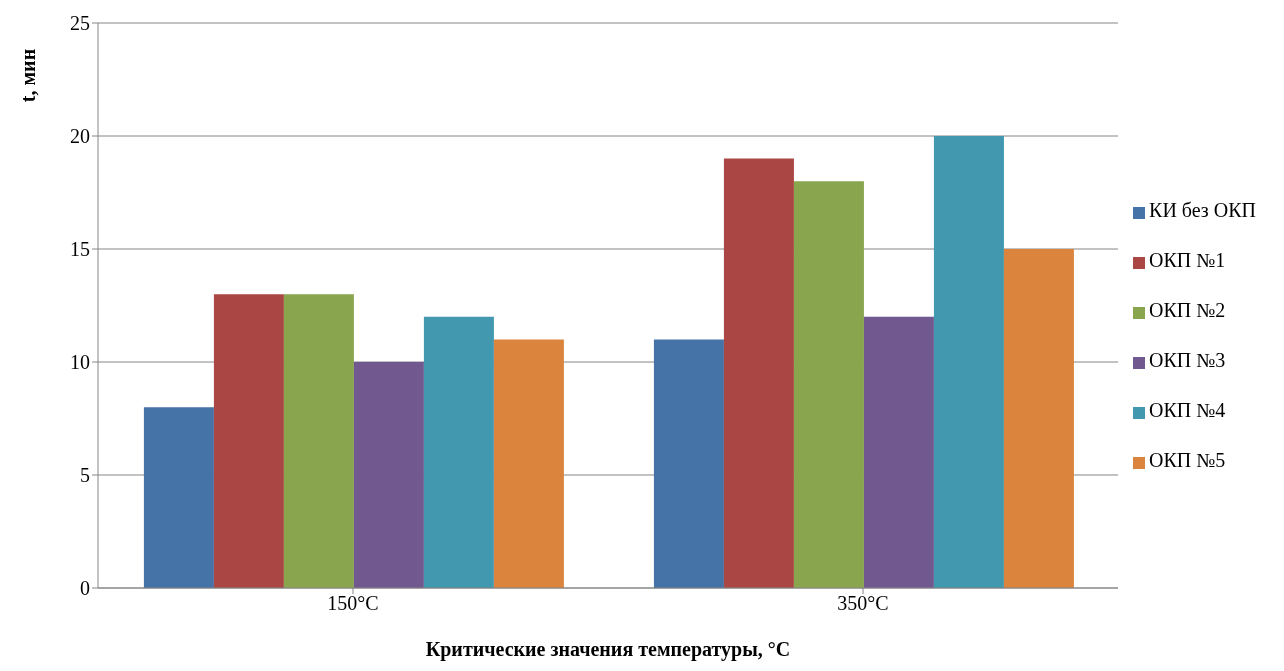 The image size is (1284, 671). What do you see at coordinates (85, 475) in the screenshot?
I see `y-tick-label: 5` at bounding box center [85, 475].